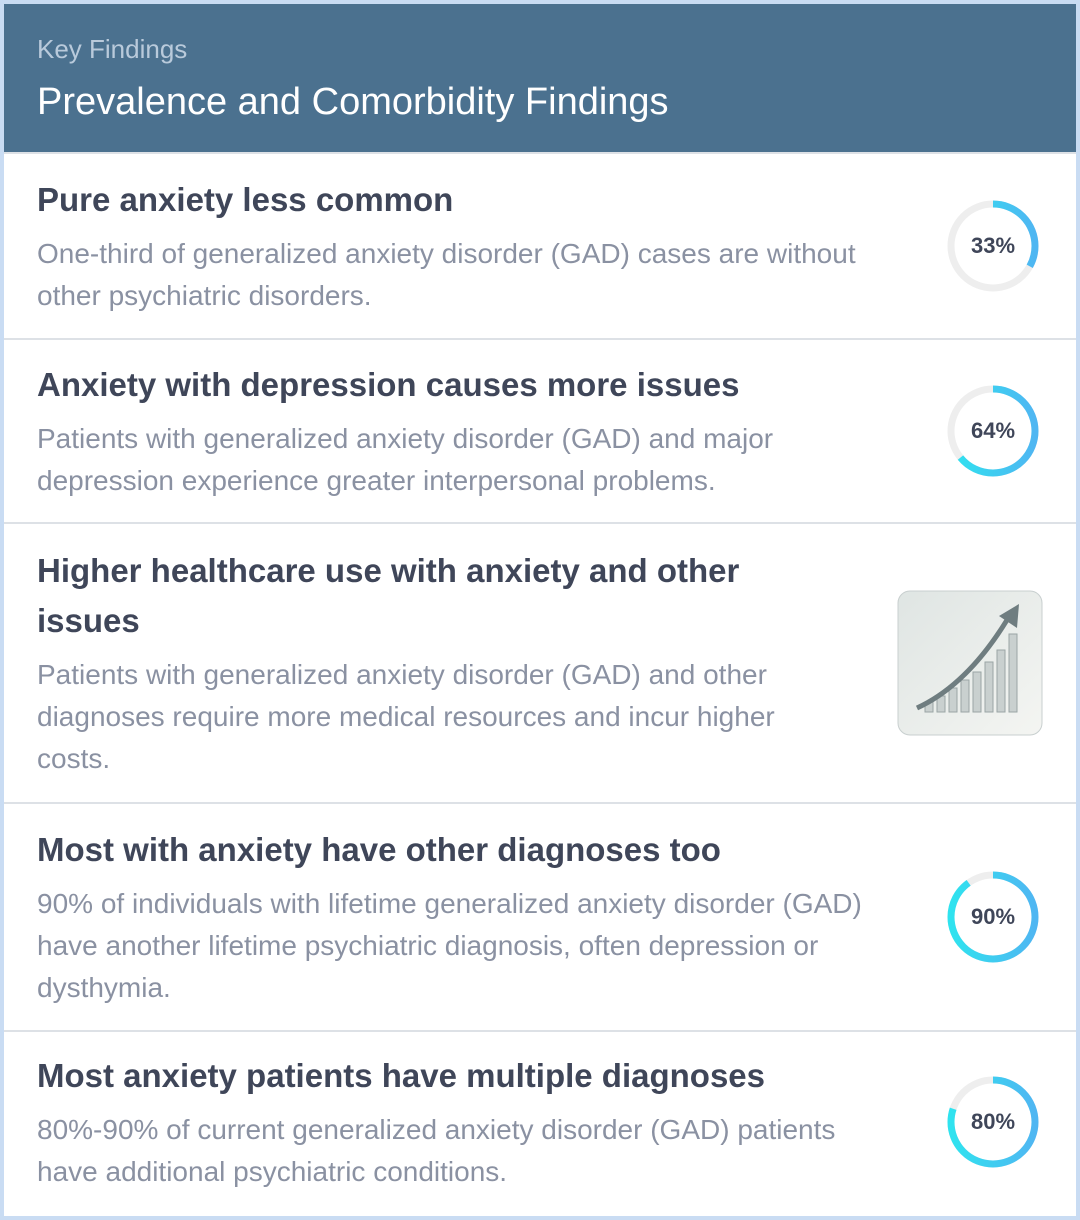 The image size is (1080, 1220). I want to click on ring-label: 80%, so click(993, 1121).